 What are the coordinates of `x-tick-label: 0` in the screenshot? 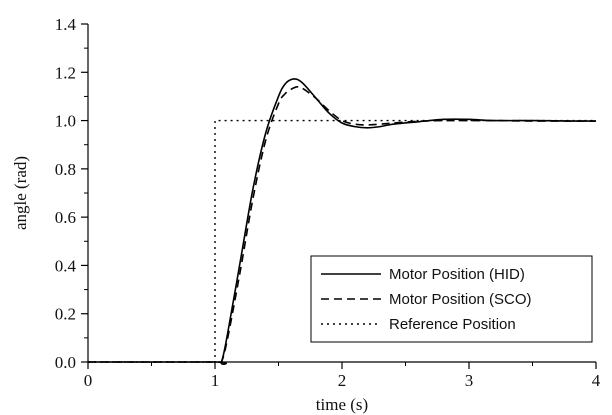 It's located at (88, 380).